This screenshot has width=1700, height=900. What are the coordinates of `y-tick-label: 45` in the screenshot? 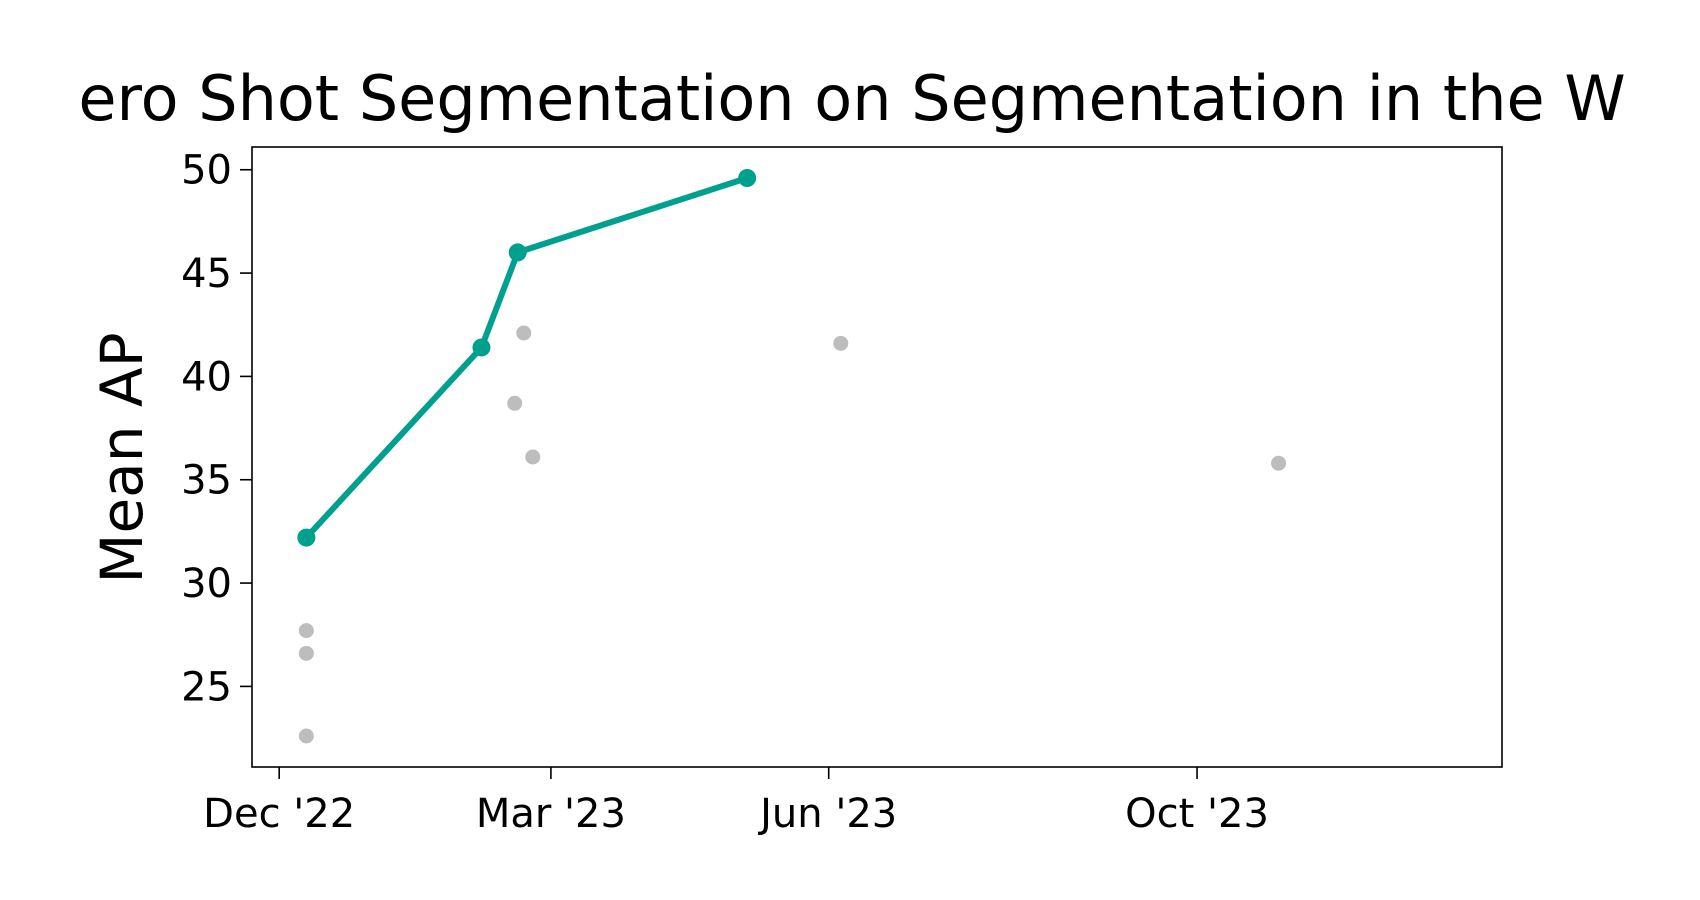 It's located at (206, 274).